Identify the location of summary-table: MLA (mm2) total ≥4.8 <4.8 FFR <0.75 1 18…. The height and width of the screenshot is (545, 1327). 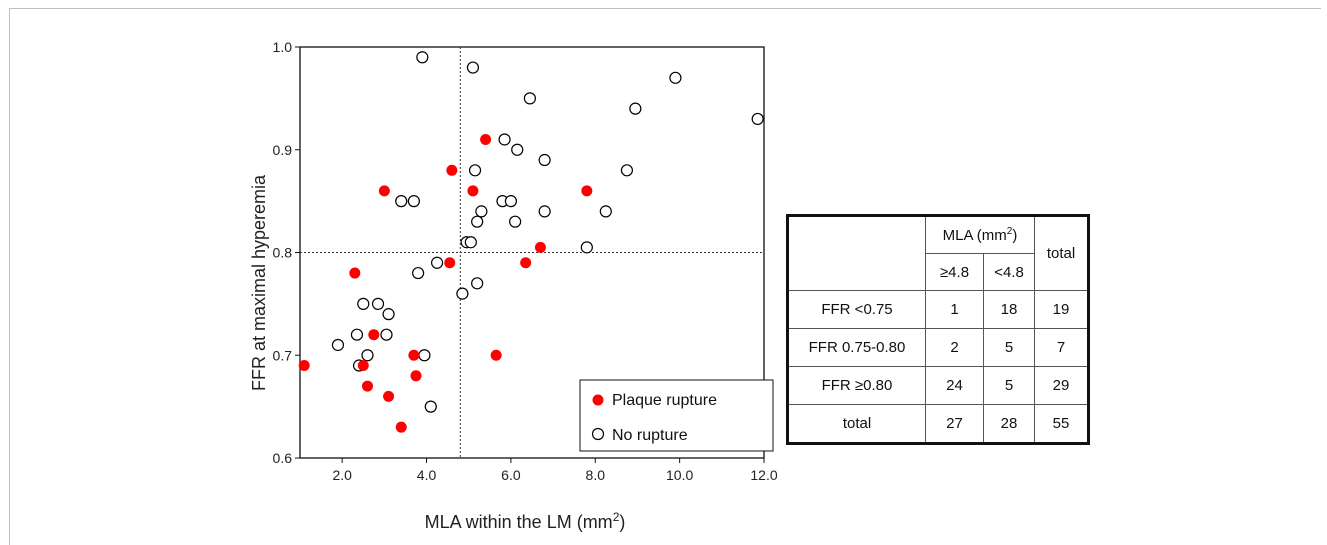
(938, 329).